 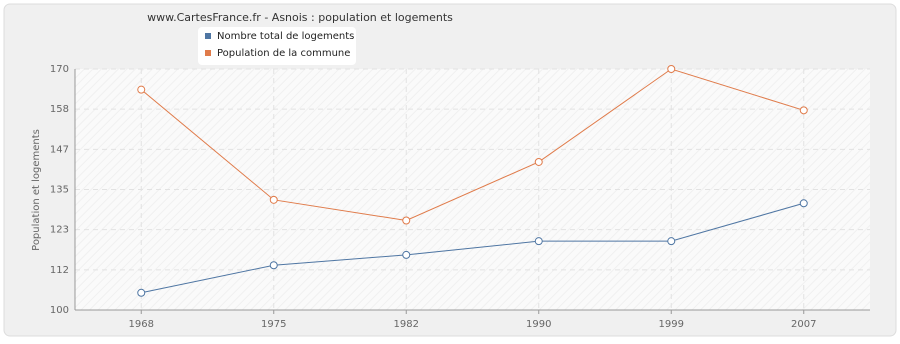 What do you see at coordinates (273, 324) in the screenshot?
I see `x-tick-label: 1975` at bounding box center [273, 324].